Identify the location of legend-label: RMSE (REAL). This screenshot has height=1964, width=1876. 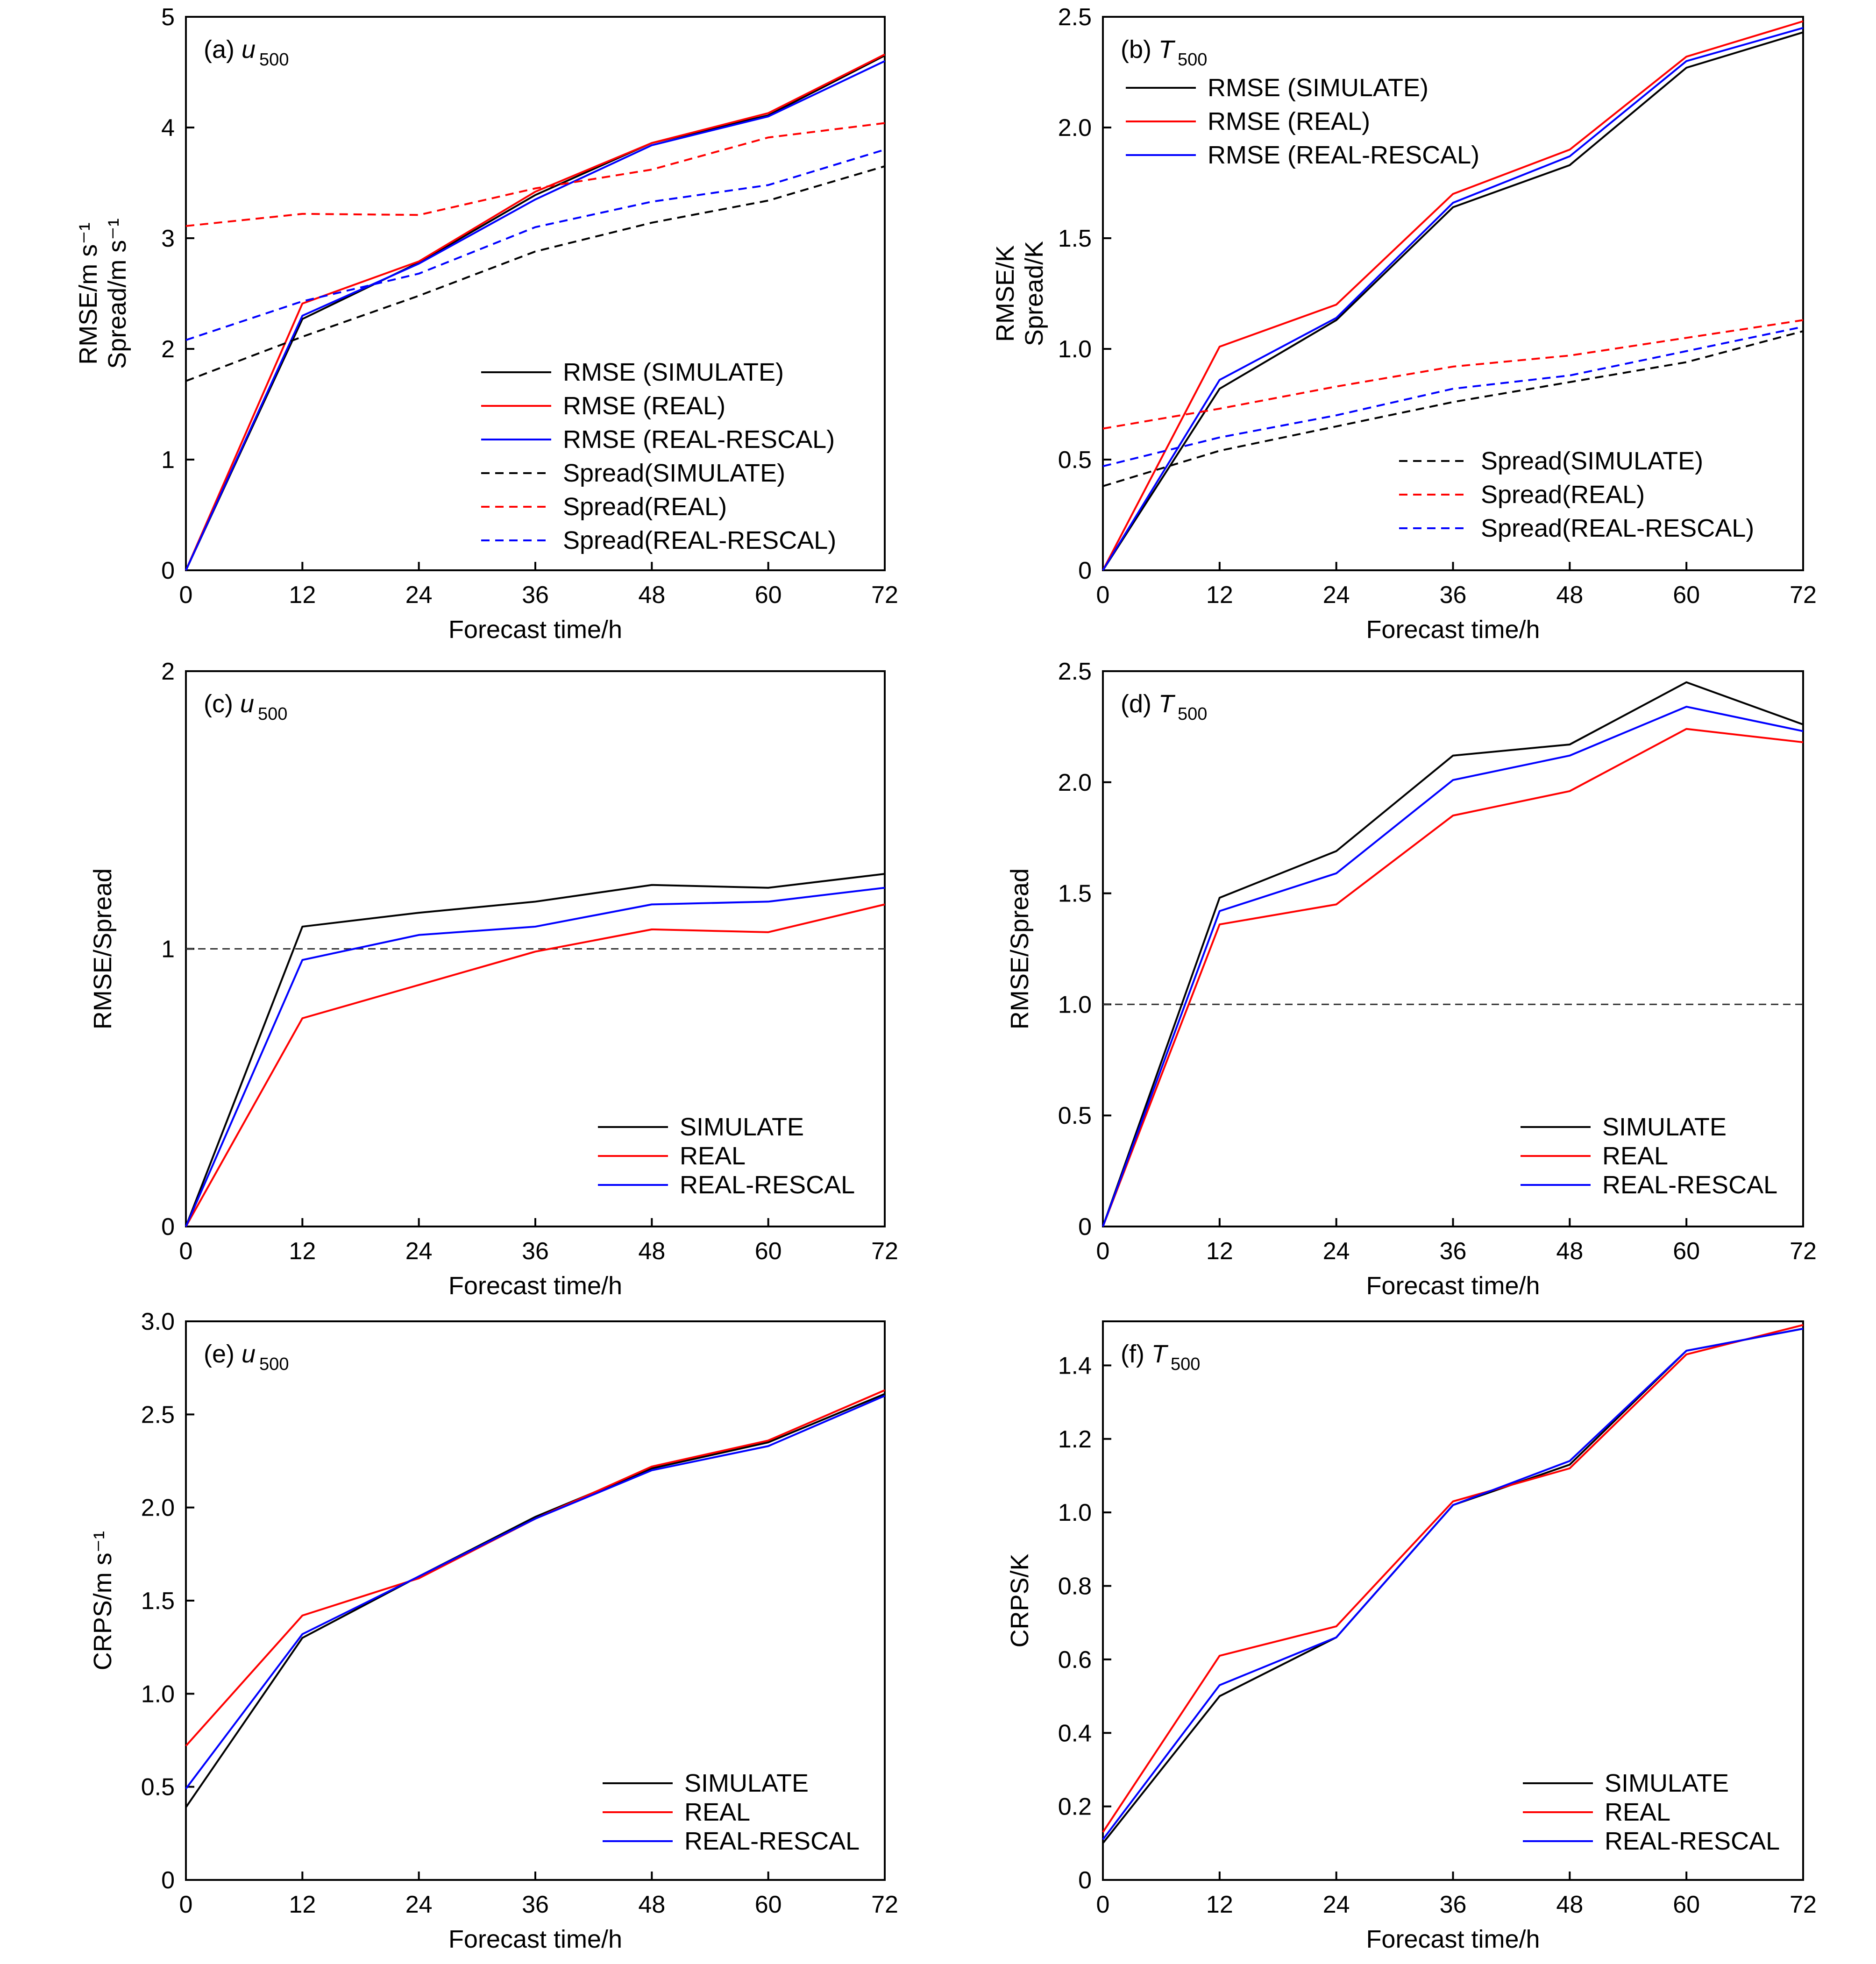
(644, 406).